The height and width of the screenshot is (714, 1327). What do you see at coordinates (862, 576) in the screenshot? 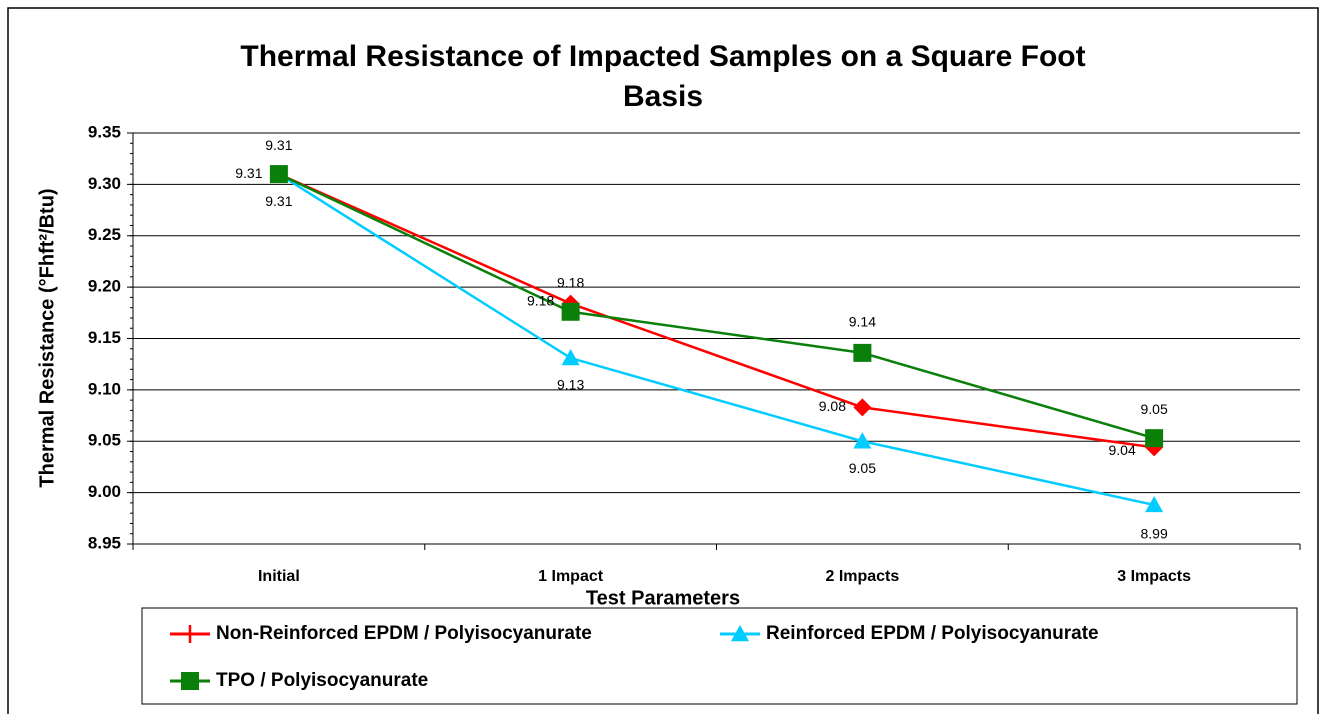
I see `x-tick-label: 2 Impacts` at bounding box center [862, 576].